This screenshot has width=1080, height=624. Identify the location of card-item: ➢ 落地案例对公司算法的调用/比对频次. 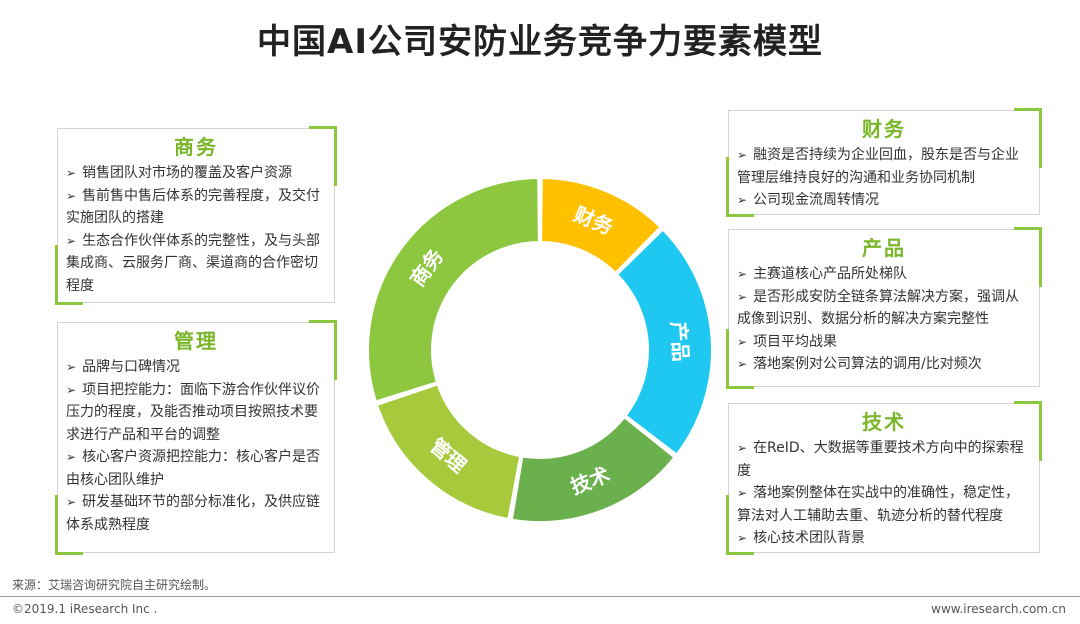
(884, 364).